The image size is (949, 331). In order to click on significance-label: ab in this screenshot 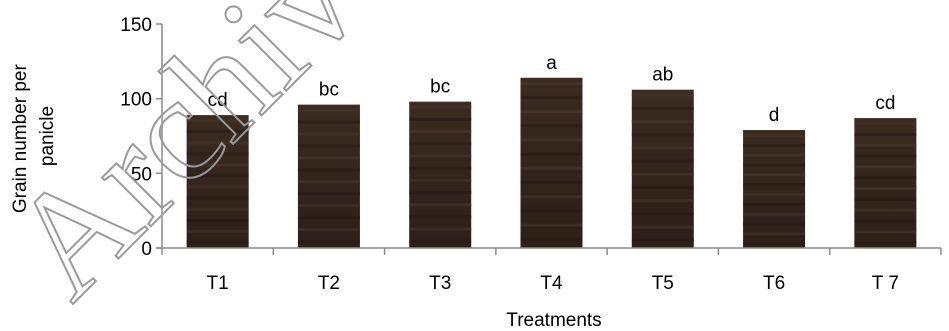, I will do `click(662, 75)`.